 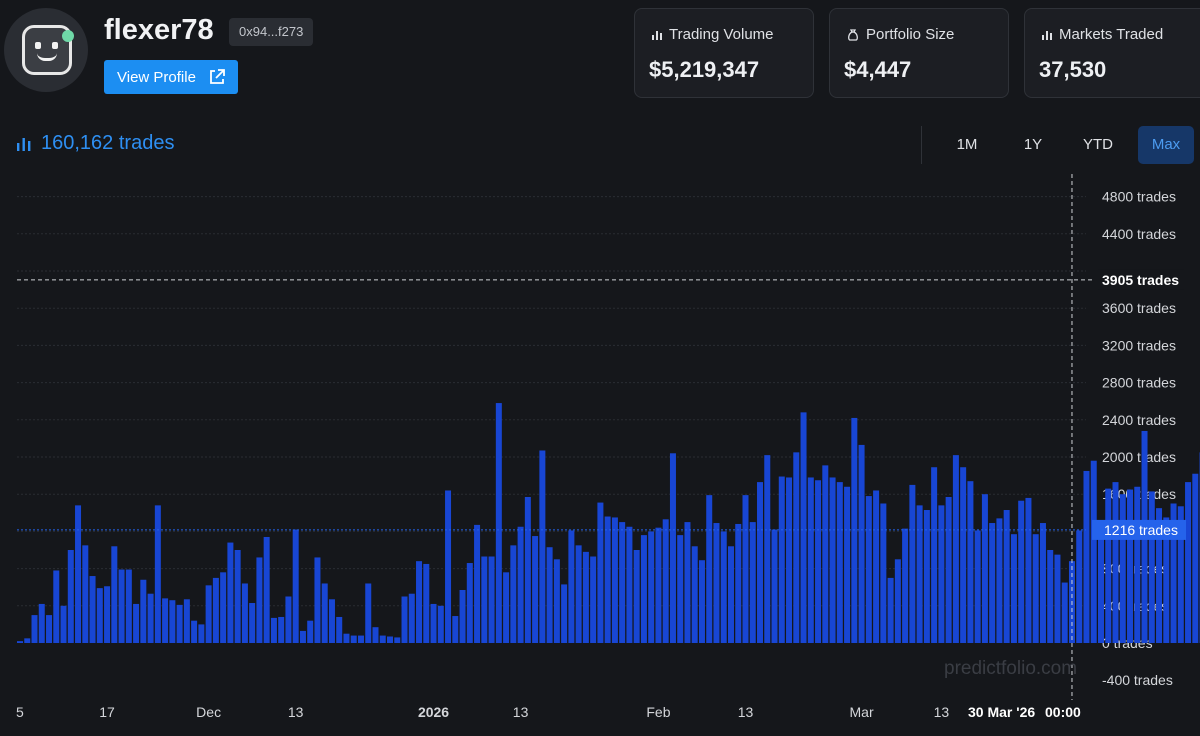 I want to click on range-ytd-button: YTD, so click(x=1098, y=144).